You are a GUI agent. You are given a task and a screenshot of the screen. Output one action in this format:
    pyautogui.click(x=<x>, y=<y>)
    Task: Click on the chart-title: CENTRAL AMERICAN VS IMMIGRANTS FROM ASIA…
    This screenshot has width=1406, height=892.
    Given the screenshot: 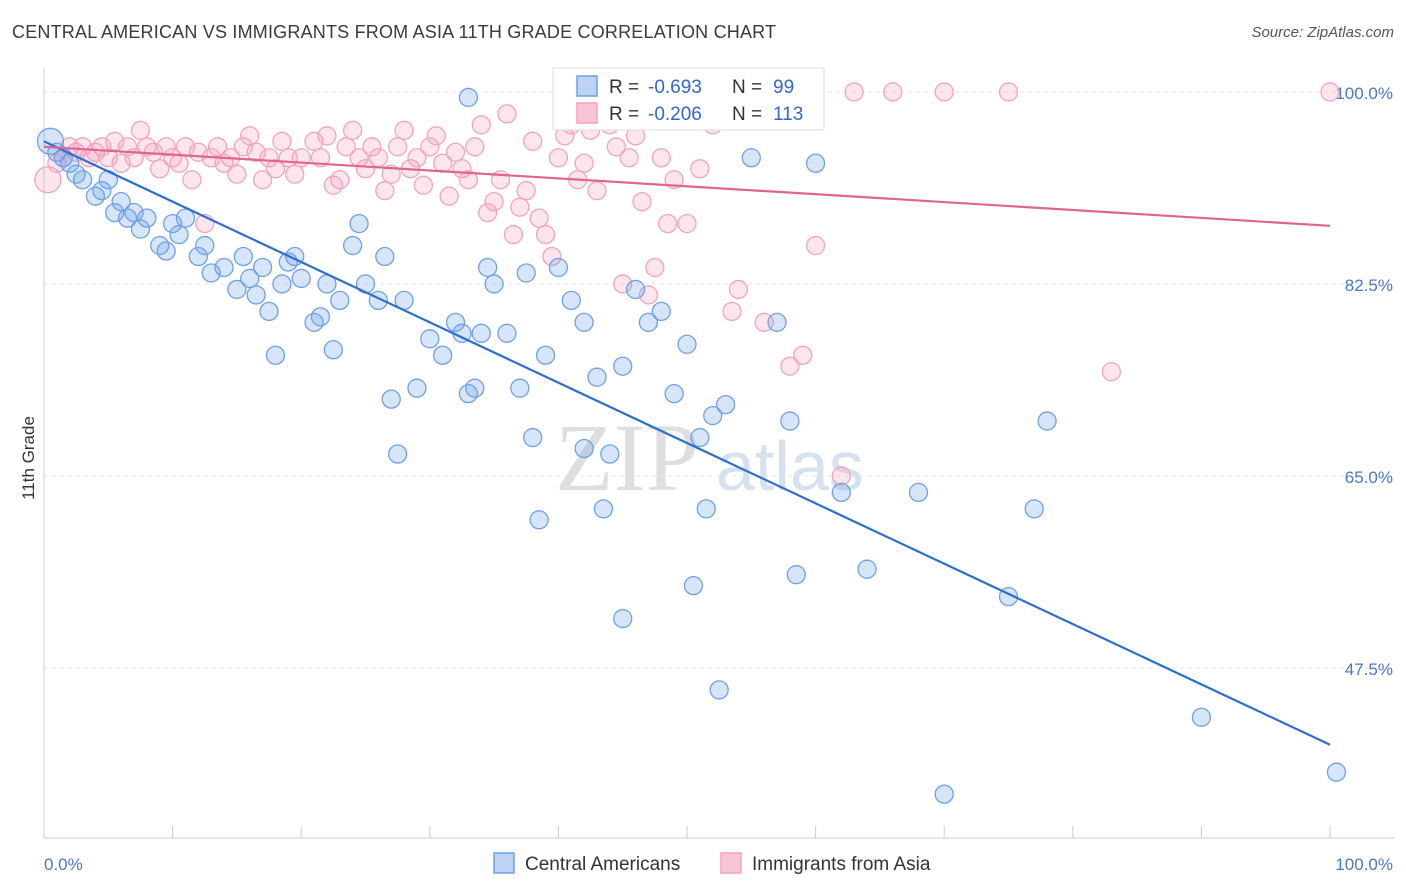 What is the action you would take?
    pyautogui.click(x=394, y=32)
    